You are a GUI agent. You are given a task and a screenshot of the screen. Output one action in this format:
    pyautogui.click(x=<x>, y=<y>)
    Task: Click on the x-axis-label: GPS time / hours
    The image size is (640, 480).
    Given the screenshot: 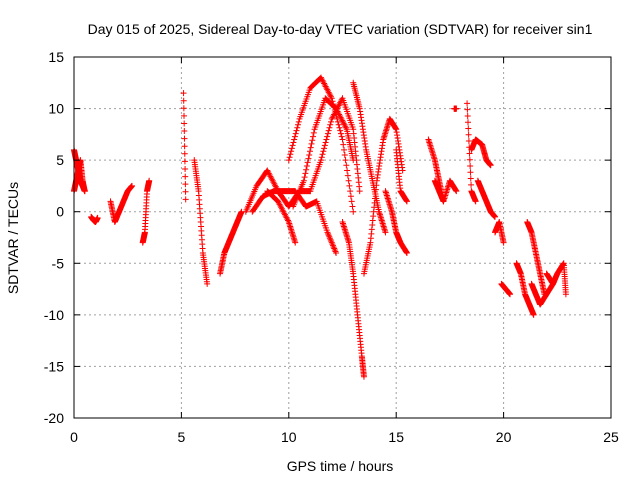 What is the action you would take?
    pyautogui.click(x=340, y=466)
    